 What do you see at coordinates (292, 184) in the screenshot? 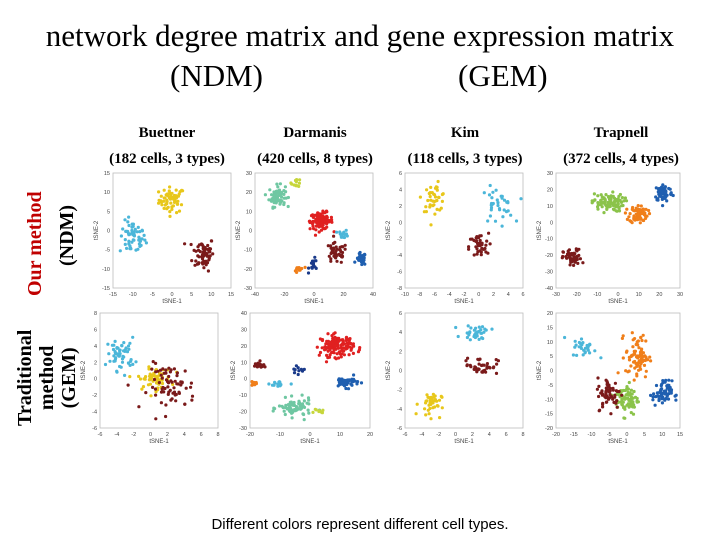
I see `data-point-lime` at bounding box center [292, 184].